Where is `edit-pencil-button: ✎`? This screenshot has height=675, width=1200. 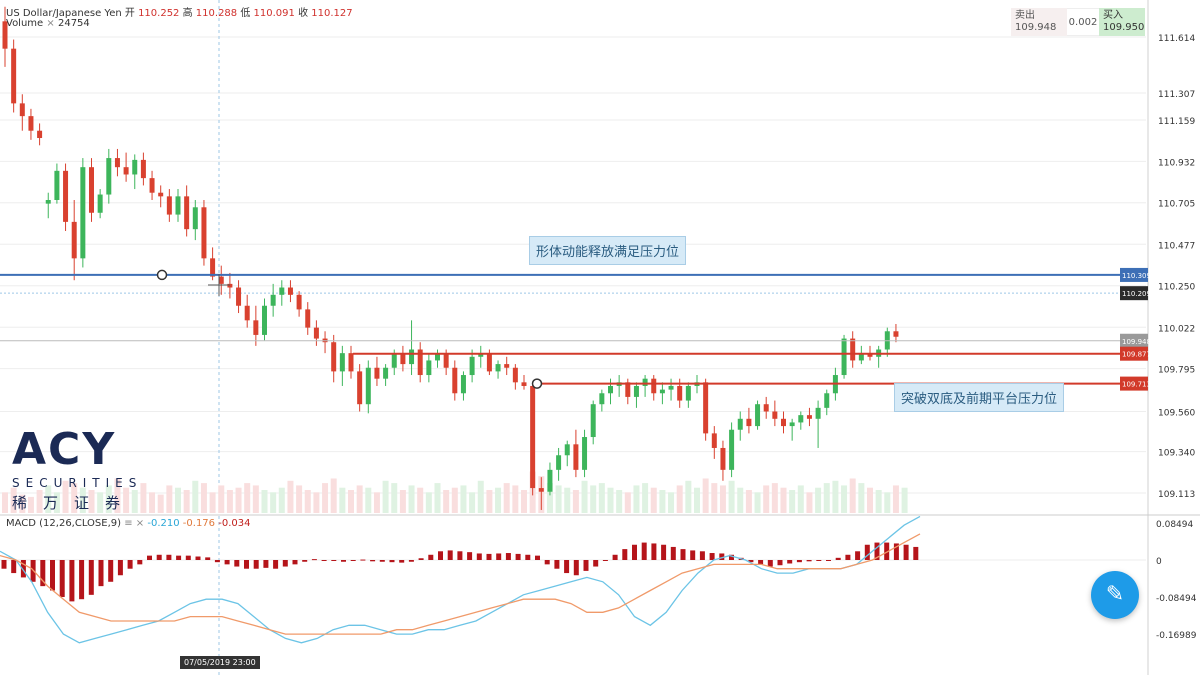 edit-pencil-button: ✎ is located at coordinates (1115, 595).